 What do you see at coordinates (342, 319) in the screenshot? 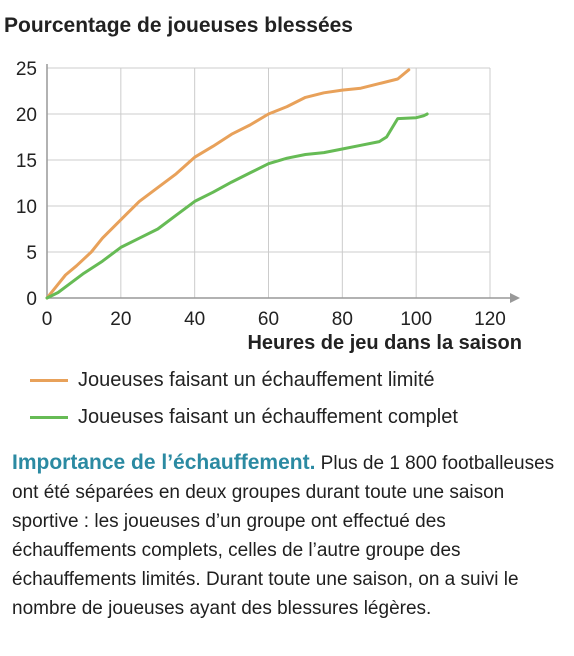
I see `x-tick-label: 80` at bounding box center [342, 319].